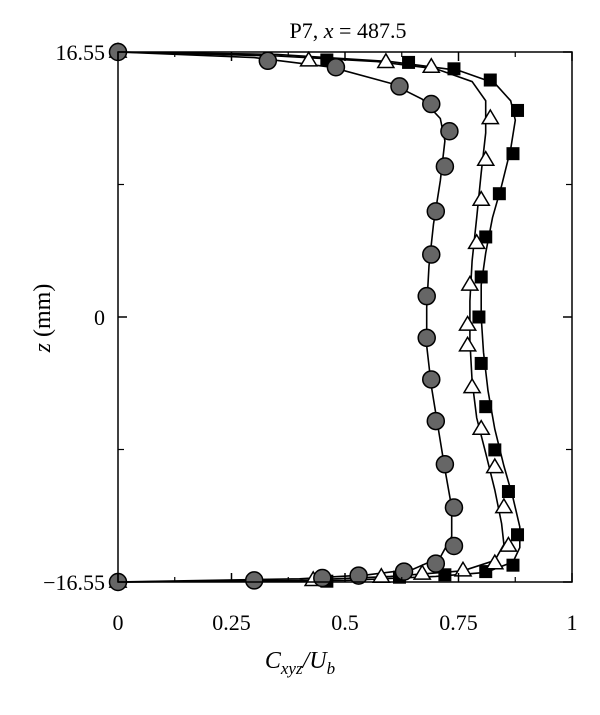 The height and width of the screenshot is (715, 600). I want to click on x-tick-label: 0.25, so click(231, 622).